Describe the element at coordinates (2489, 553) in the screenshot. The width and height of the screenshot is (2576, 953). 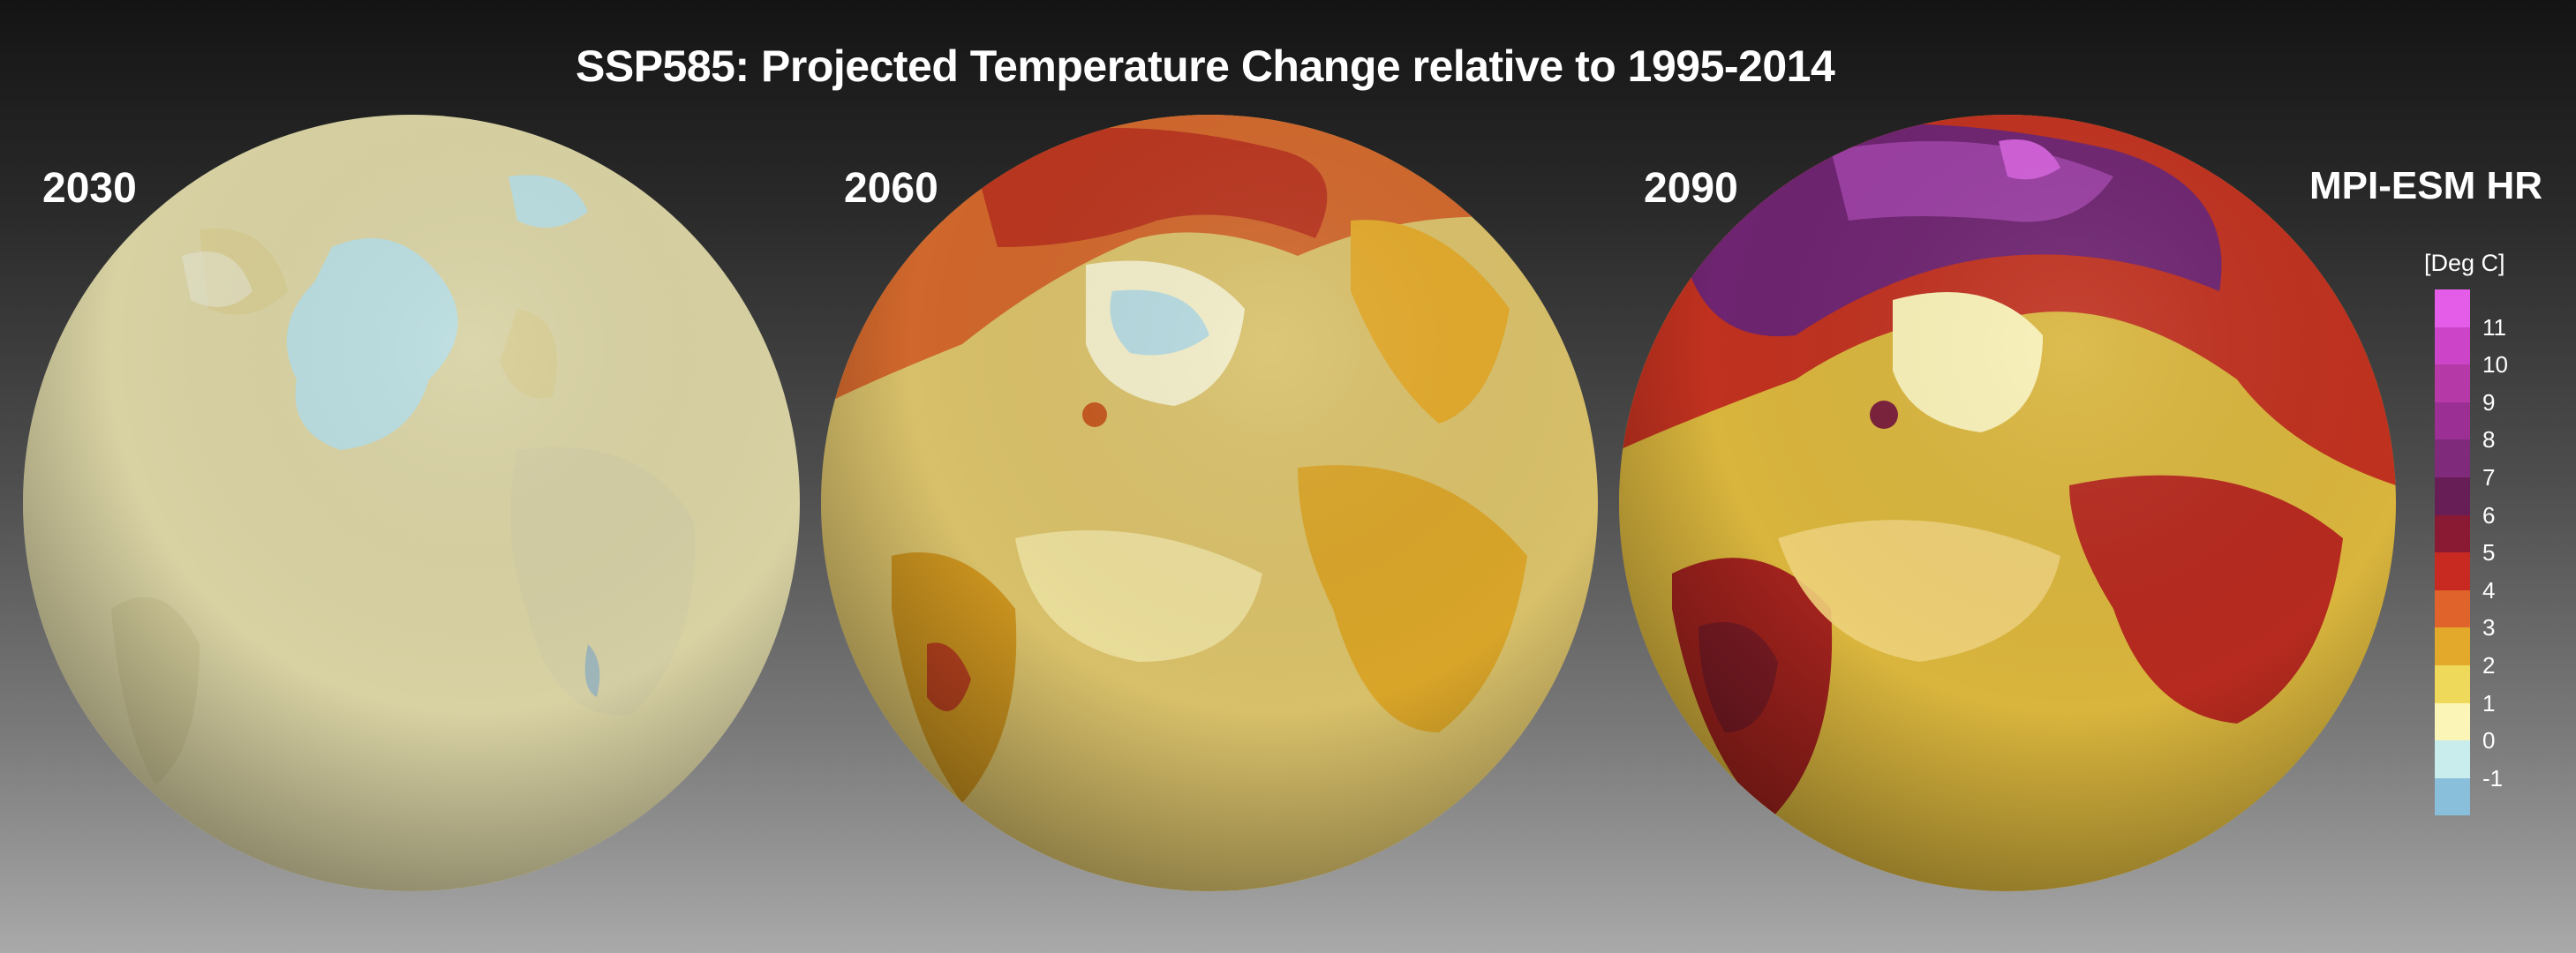
I see `legend-tick-label: 5` at that location.